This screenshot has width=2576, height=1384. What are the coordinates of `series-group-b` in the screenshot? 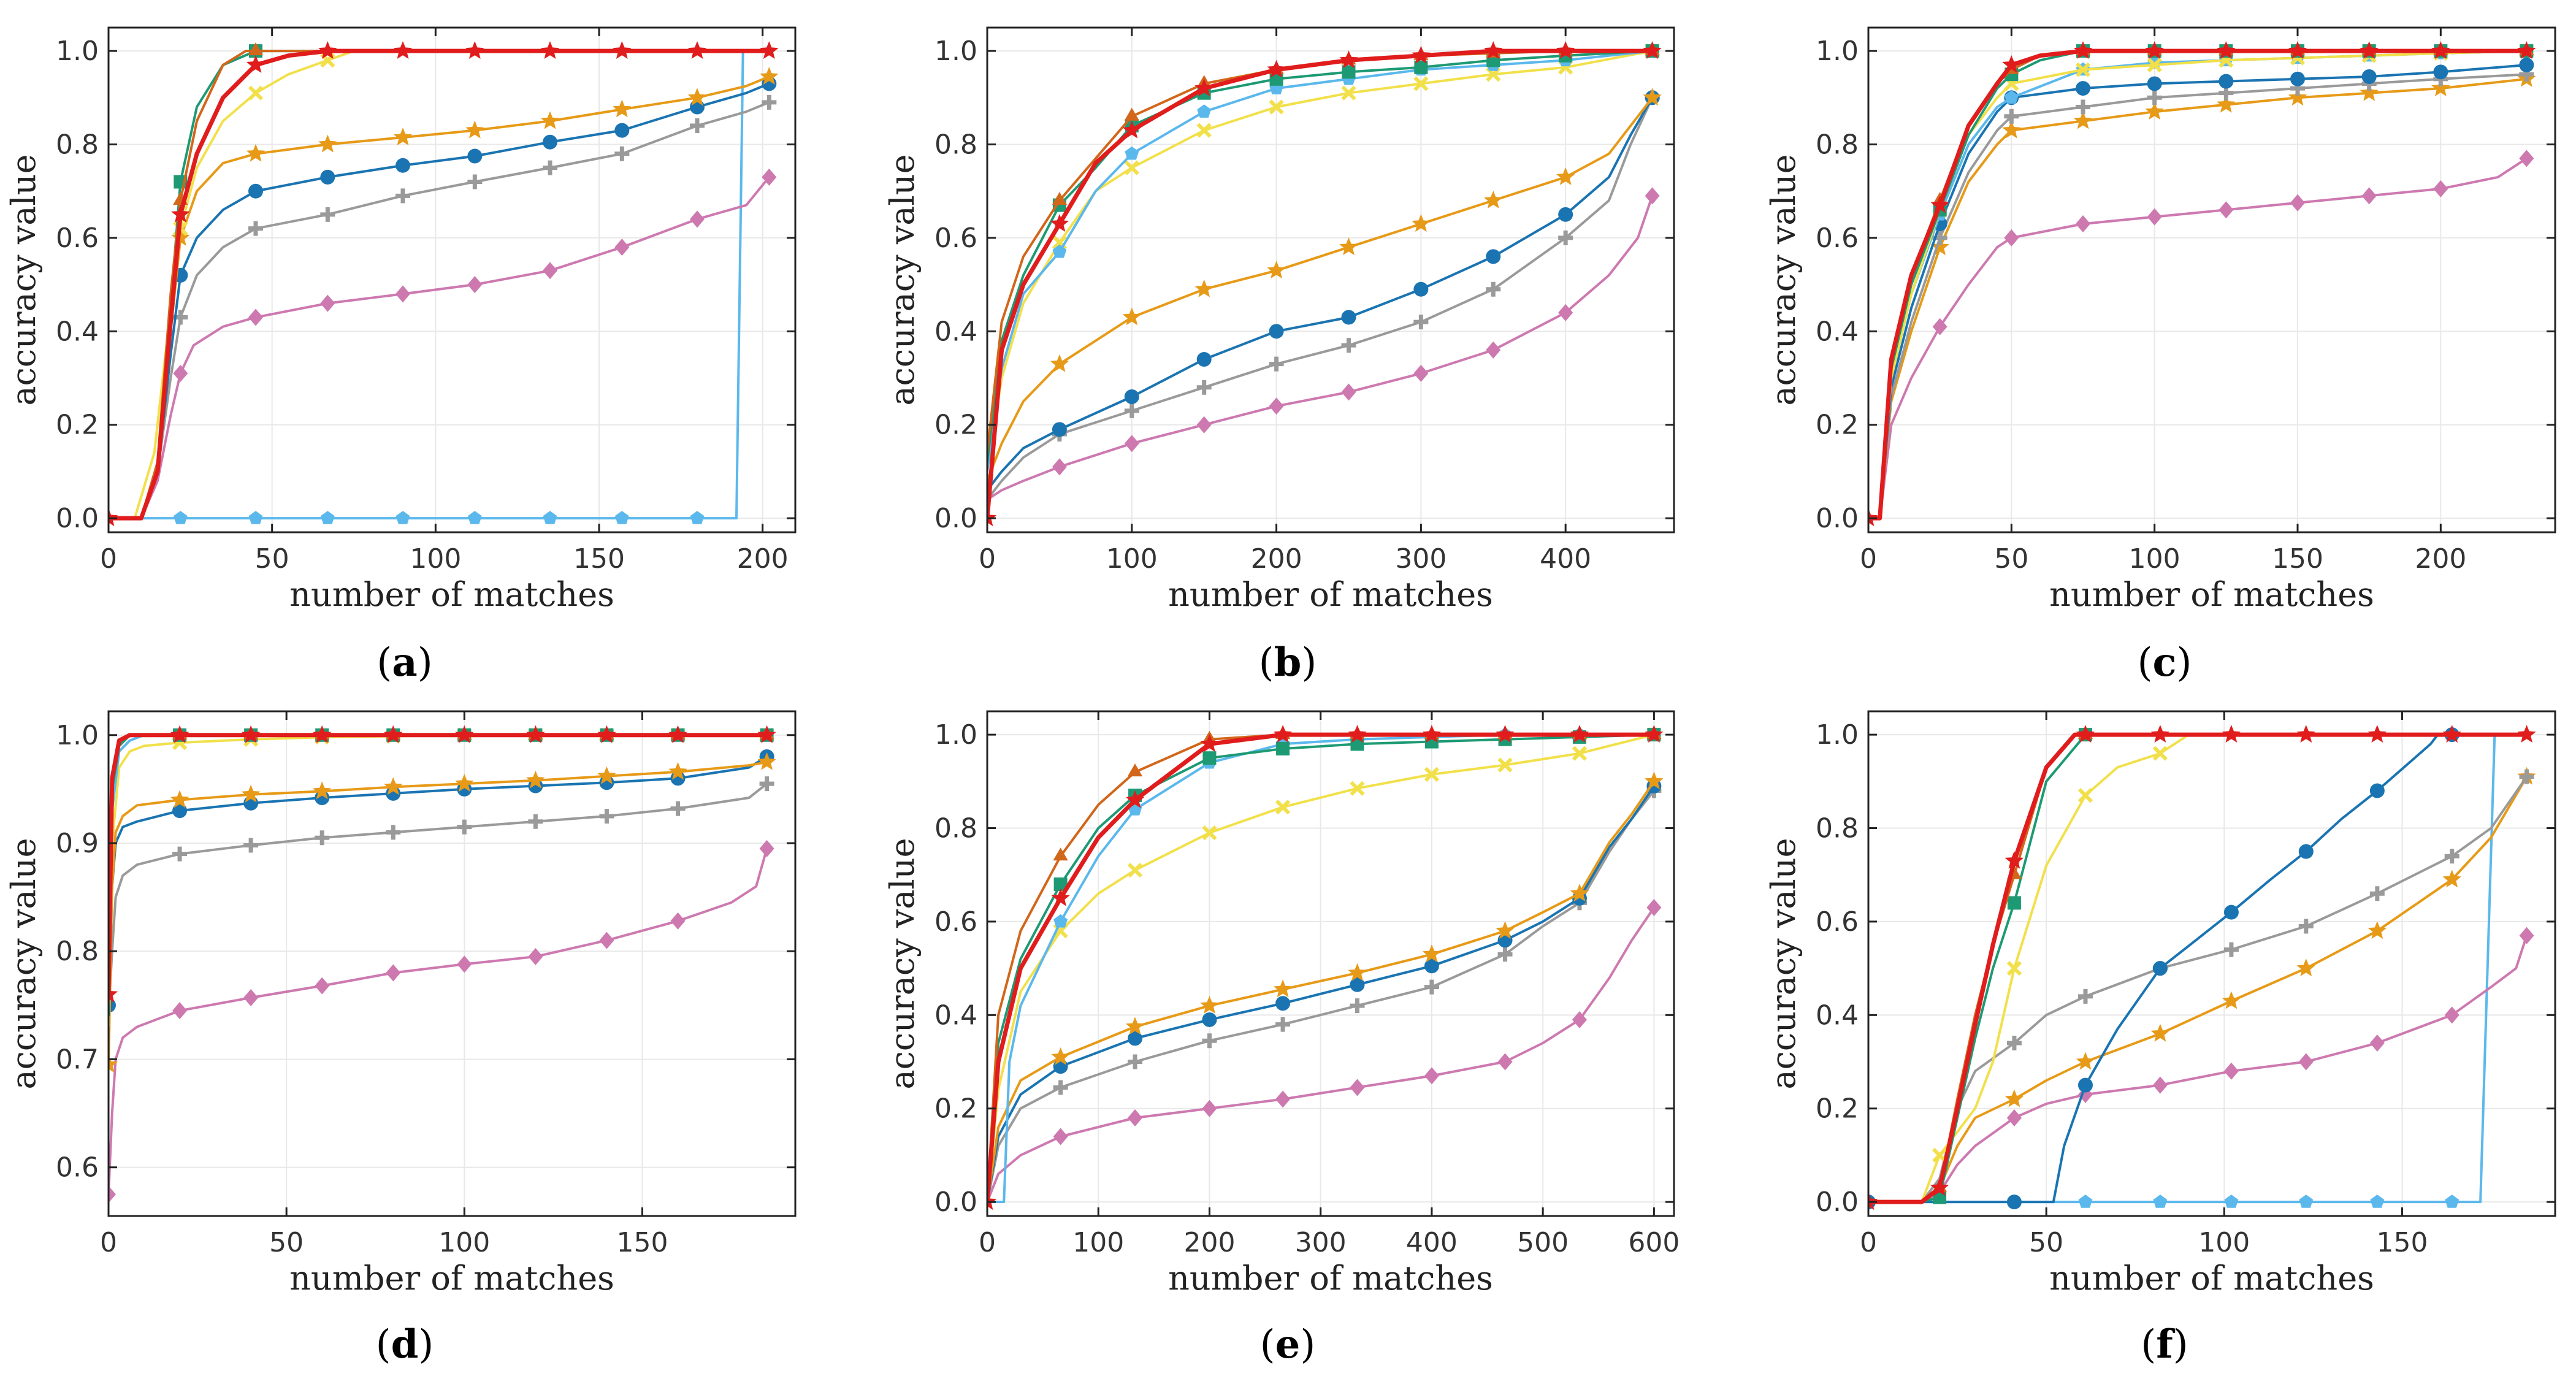 It's located at (1324, 284).